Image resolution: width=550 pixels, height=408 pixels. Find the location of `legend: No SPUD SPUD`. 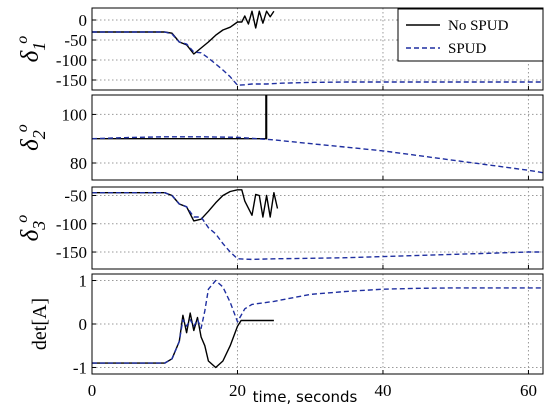

legend: No SPUD SPUD is located at coordinates (470, 35).